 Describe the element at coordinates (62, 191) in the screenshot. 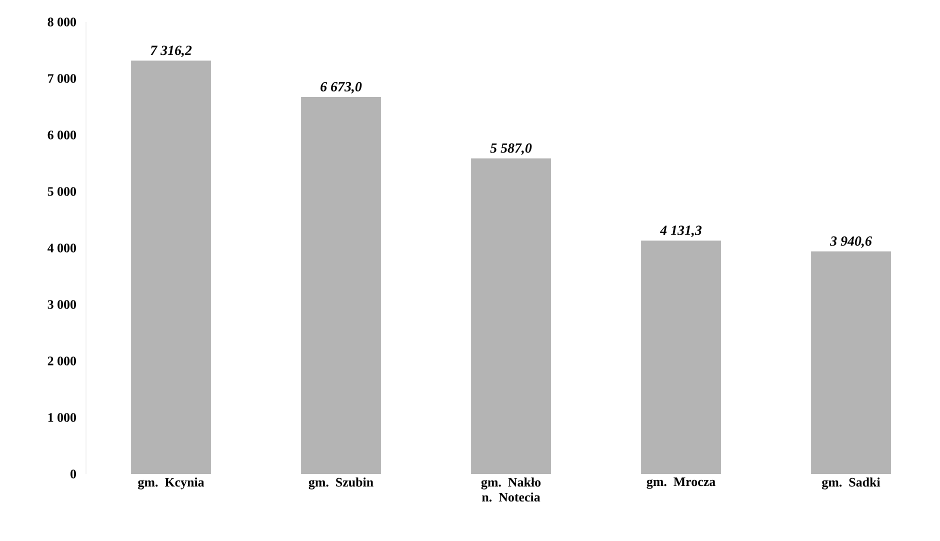

I see `y-tick-label: 5 000` at that location.